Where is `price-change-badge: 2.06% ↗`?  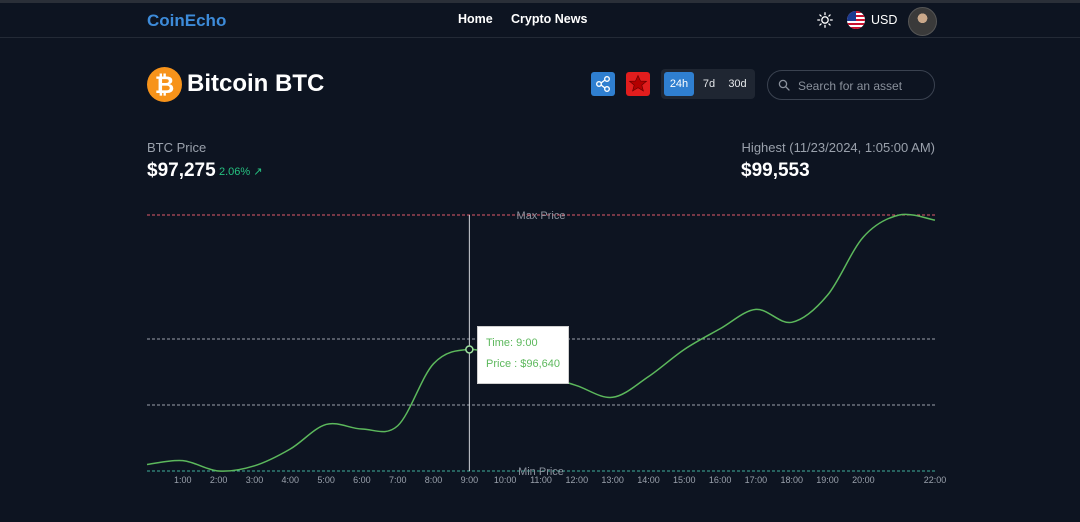
price-change-badge: 2.06% ↗ is located at coordinates (240, 171).